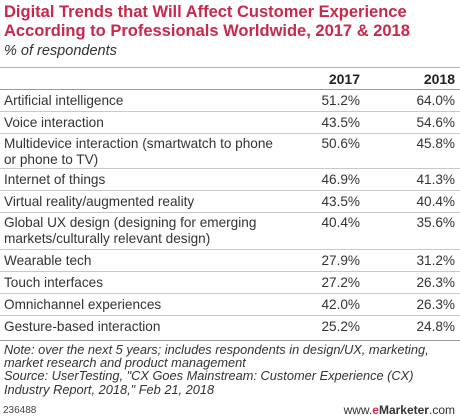 This screenshot has width=460, height=419. What do you see at coordinates (344, 79) in the screenshot?
I see `column-header-2017: 2017` at bounding box center [344, 79].